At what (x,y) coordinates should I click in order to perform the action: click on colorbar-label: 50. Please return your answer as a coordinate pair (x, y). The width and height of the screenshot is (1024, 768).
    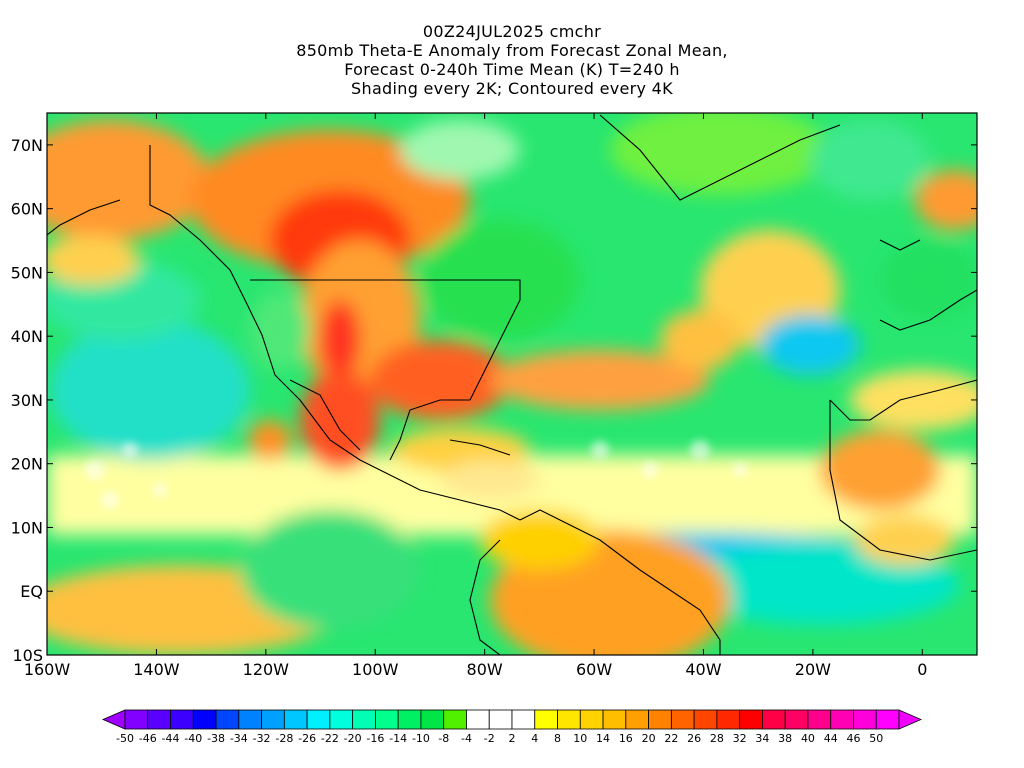
    Looking at the image, I should click on (876, 738).